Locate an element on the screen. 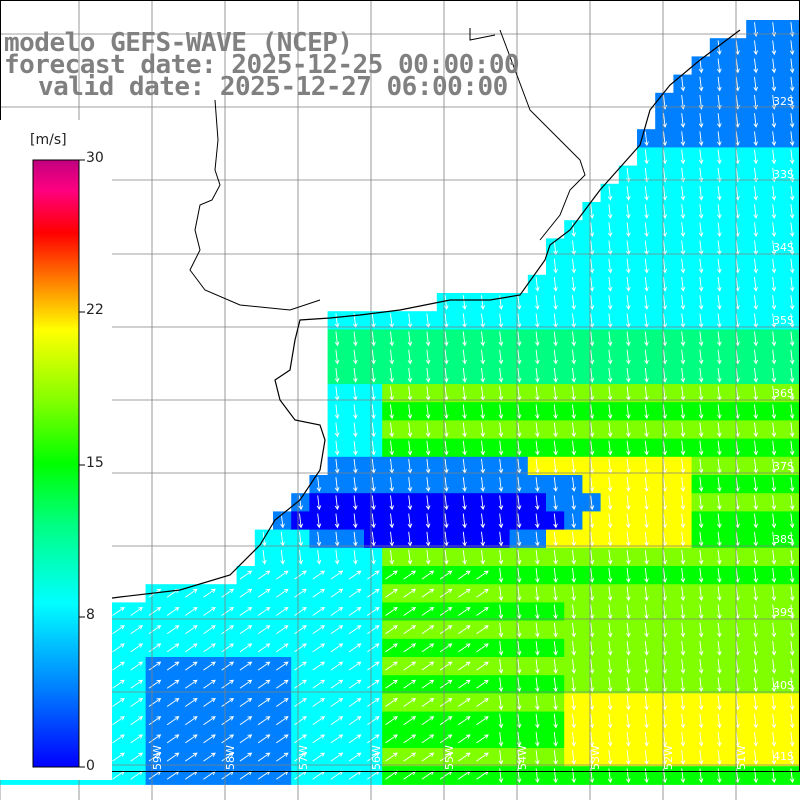 The image size is (800, 800). latitude-labels: 32S 33S 34S 35S 36S 37S 38S 39S 40S 41S is located at coordinates (783, 429).